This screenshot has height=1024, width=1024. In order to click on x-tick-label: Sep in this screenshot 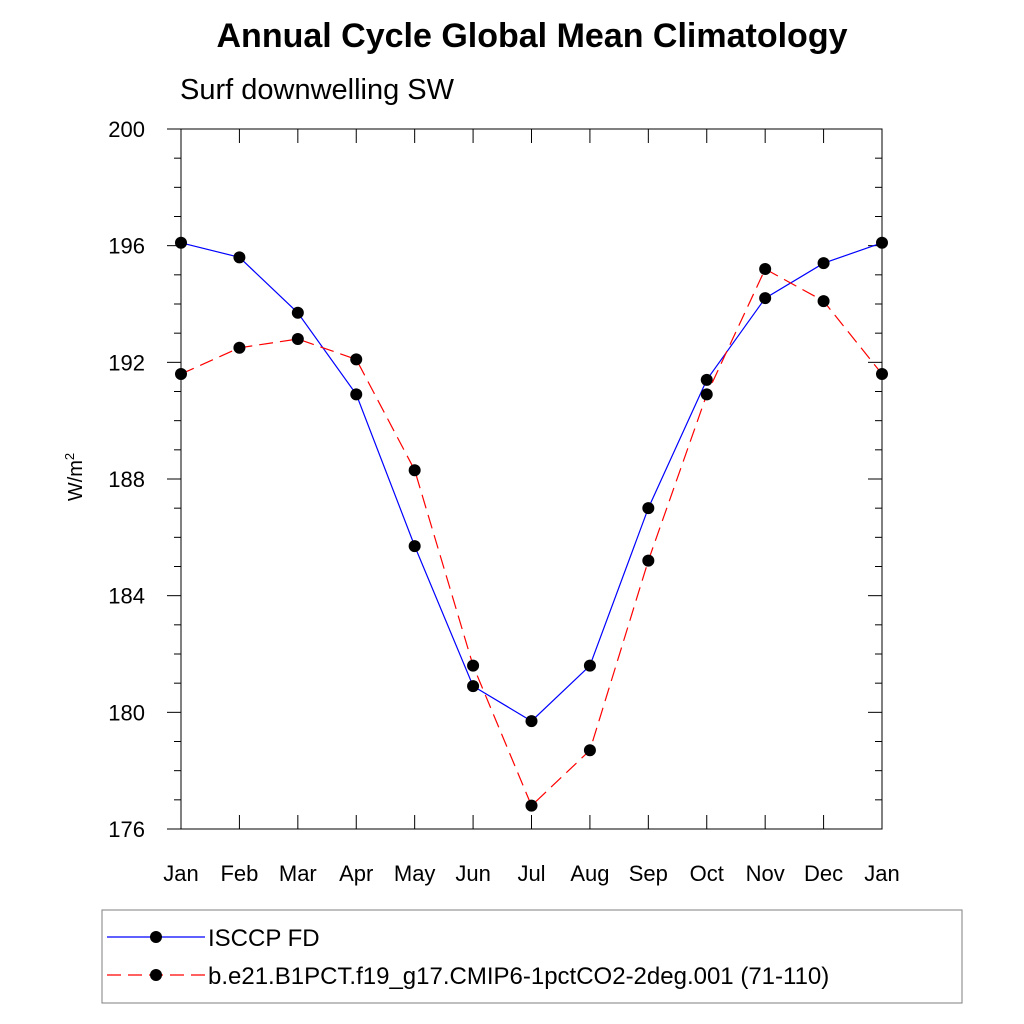, I will do `click(648, 873)`.